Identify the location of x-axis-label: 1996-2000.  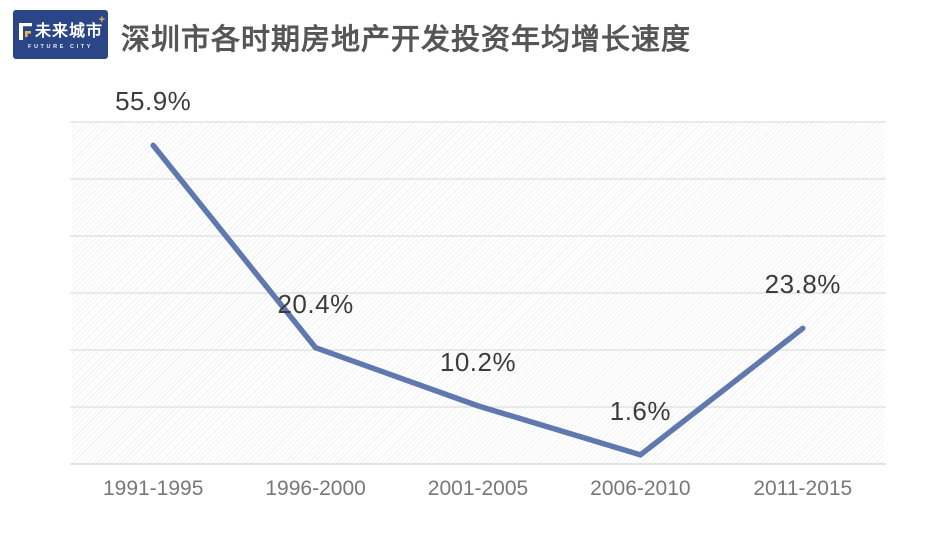
(315, 488).